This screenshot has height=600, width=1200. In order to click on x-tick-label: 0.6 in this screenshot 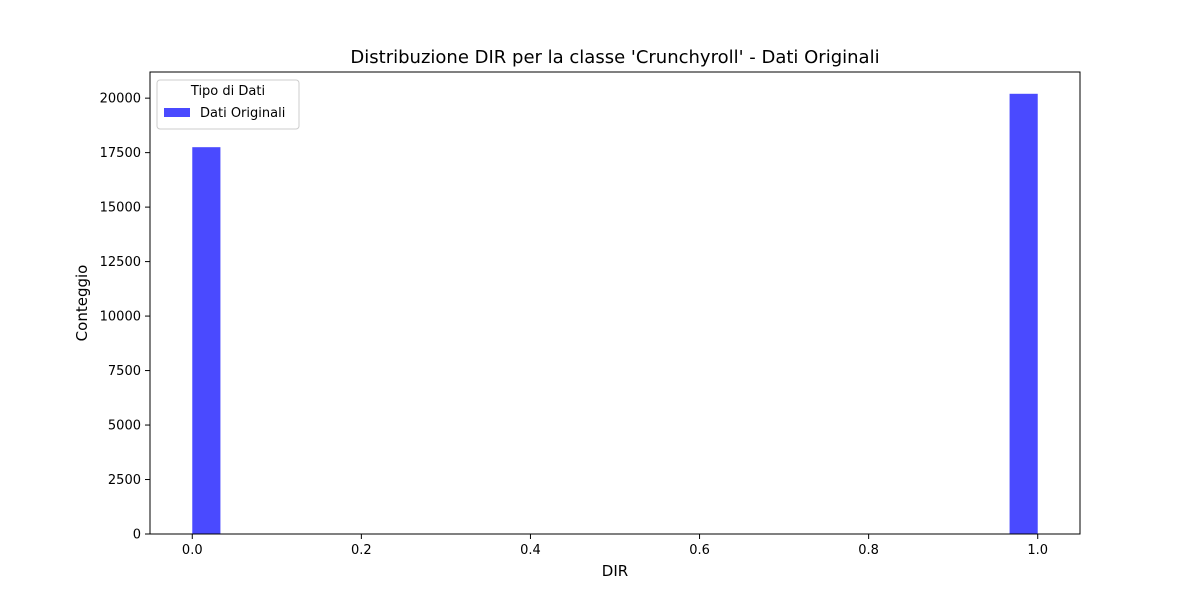, I will do `click(699, 550)`.